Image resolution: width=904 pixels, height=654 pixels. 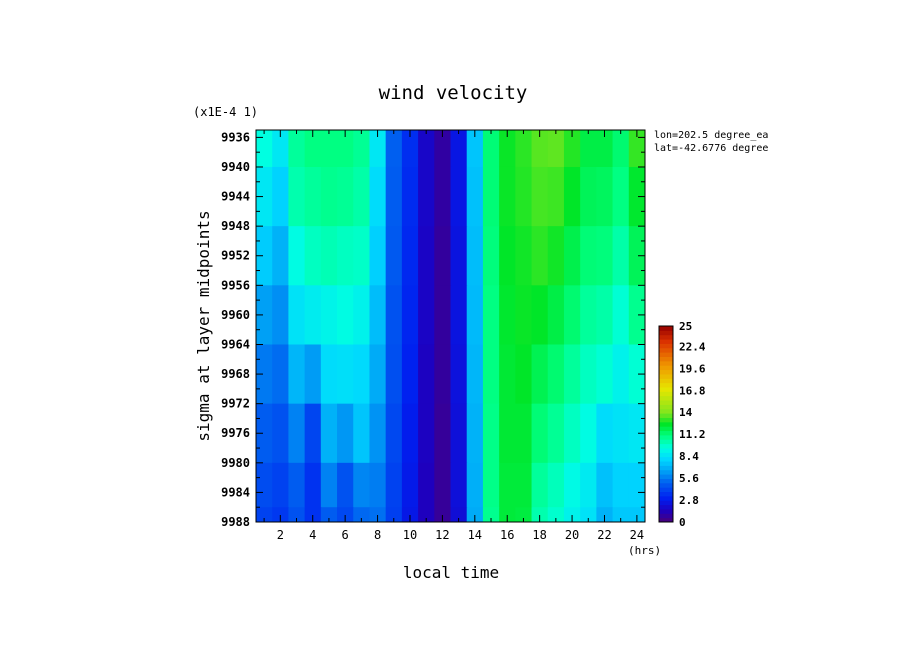 I want to click on colorbar-label: 0, so click(x=682, y=522).